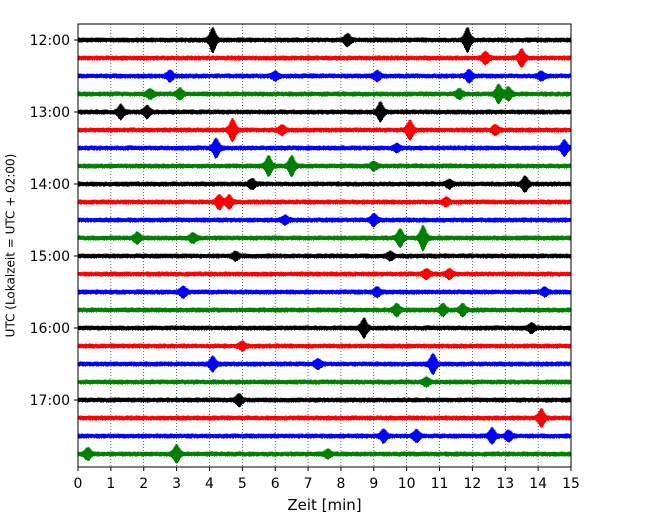 Image resolution: width=650 pixels, height=520 pixels. Describe the element at coordinates (340, 484) in the screenshot. I see `x-tick-label: 8` at that location.